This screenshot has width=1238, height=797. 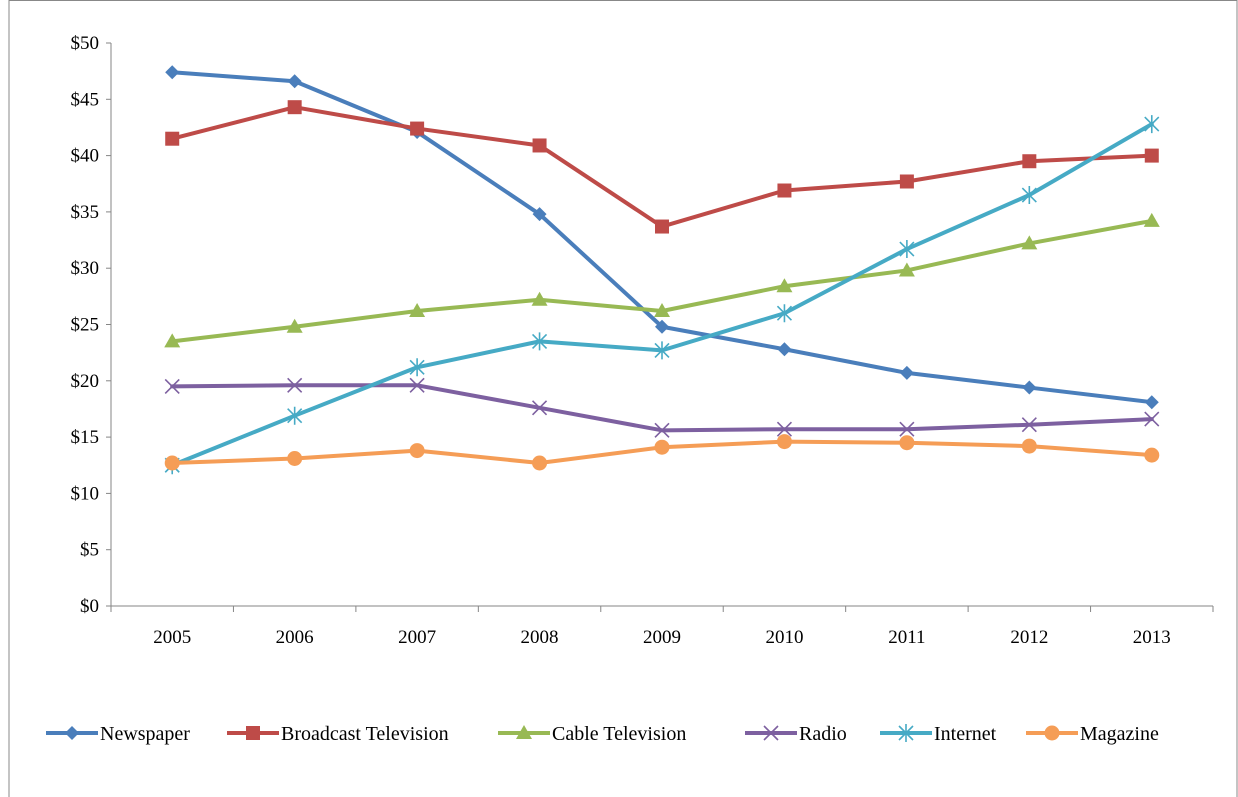 What do you see at coordinates (906, 637) in the screenshot?
I see `x-tick-label: 2011` at bounding box center [906, 637].